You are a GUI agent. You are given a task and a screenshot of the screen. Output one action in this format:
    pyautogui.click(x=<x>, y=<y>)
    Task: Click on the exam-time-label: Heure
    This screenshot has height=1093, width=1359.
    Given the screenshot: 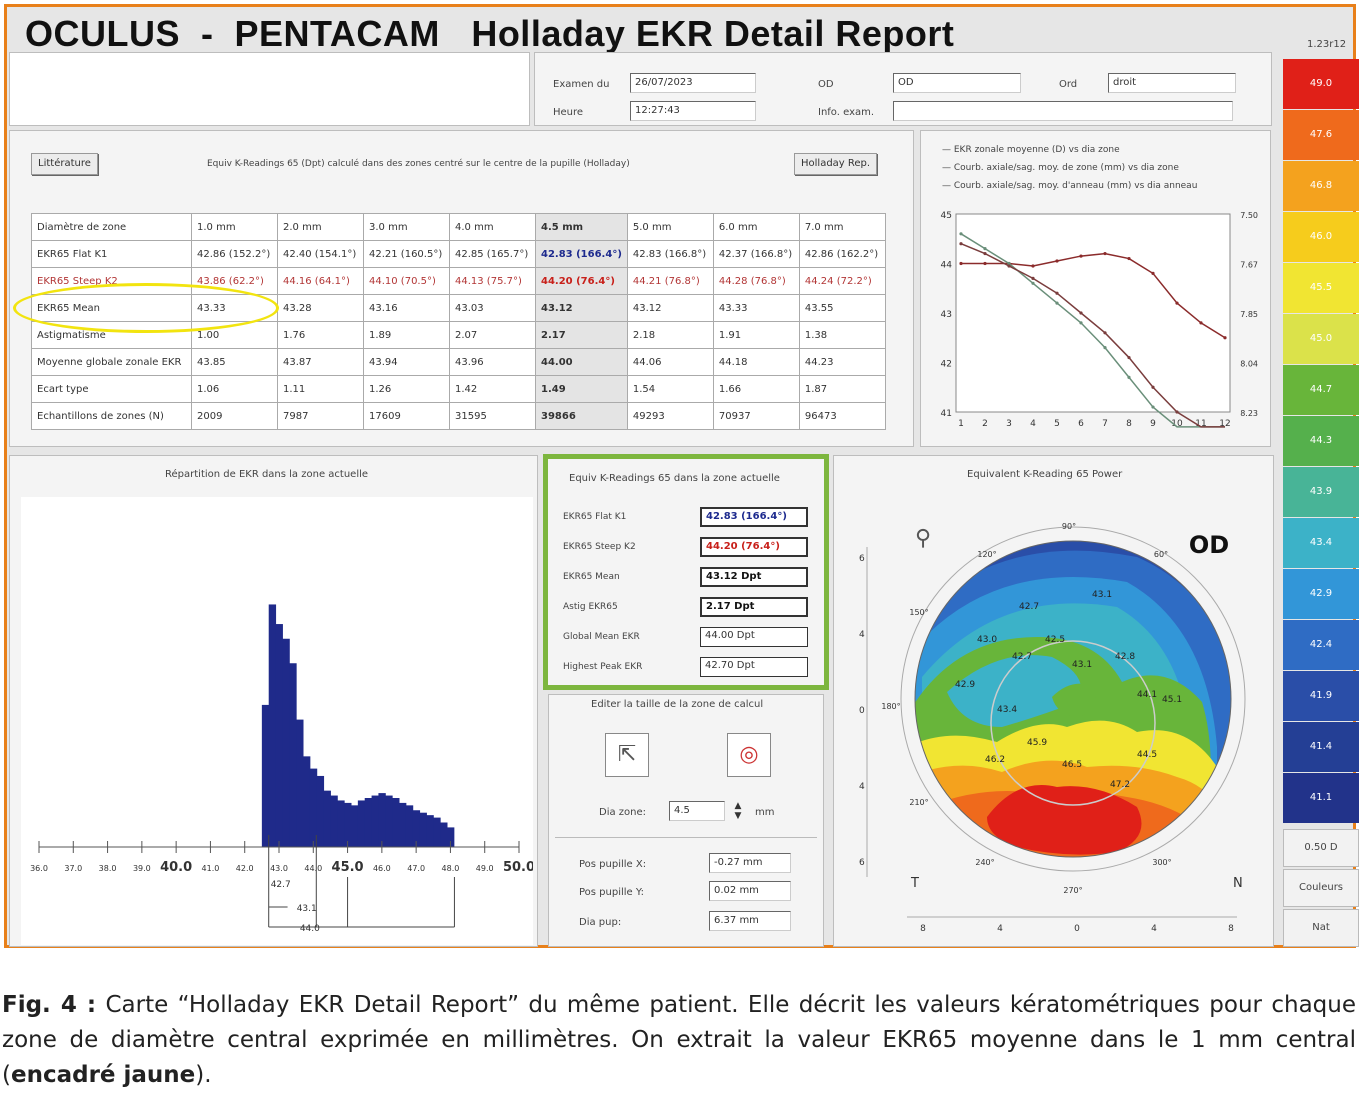 What is the action you would take?
    pyautogui.click(x=568, y=112)
    